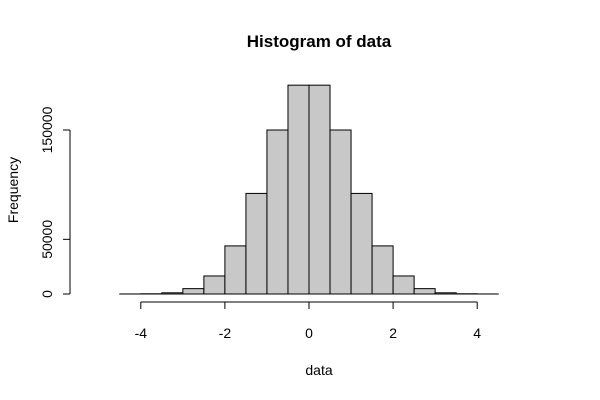 This screenshot has width=600, height=400. Describe the element at coordinates (308, 321) in the screenshot. I see `x-axis: -4 -2 0 2 4` at that location.